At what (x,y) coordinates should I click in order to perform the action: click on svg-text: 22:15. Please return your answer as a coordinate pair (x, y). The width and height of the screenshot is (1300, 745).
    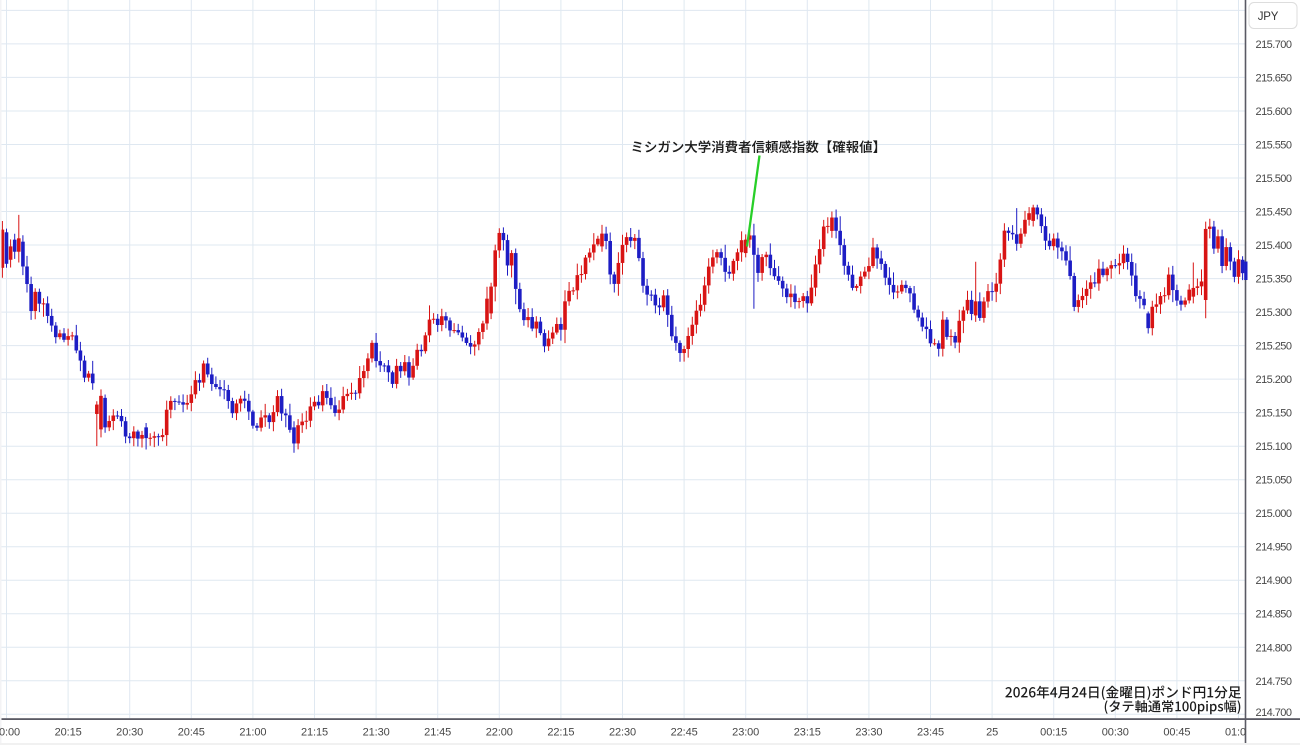
    Looking at the image, I should click on (560, 733).